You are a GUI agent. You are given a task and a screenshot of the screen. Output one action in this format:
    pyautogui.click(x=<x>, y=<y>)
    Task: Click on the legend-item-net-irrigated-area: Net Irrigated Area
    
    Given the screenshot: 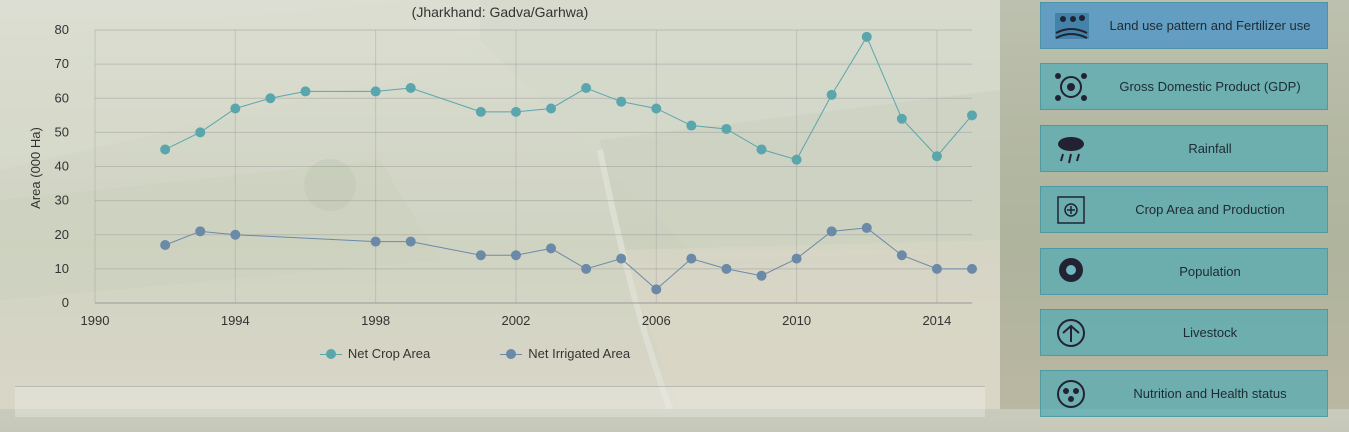 What is the action you would take?
    pyautogui.click(x=565, y=353)
    